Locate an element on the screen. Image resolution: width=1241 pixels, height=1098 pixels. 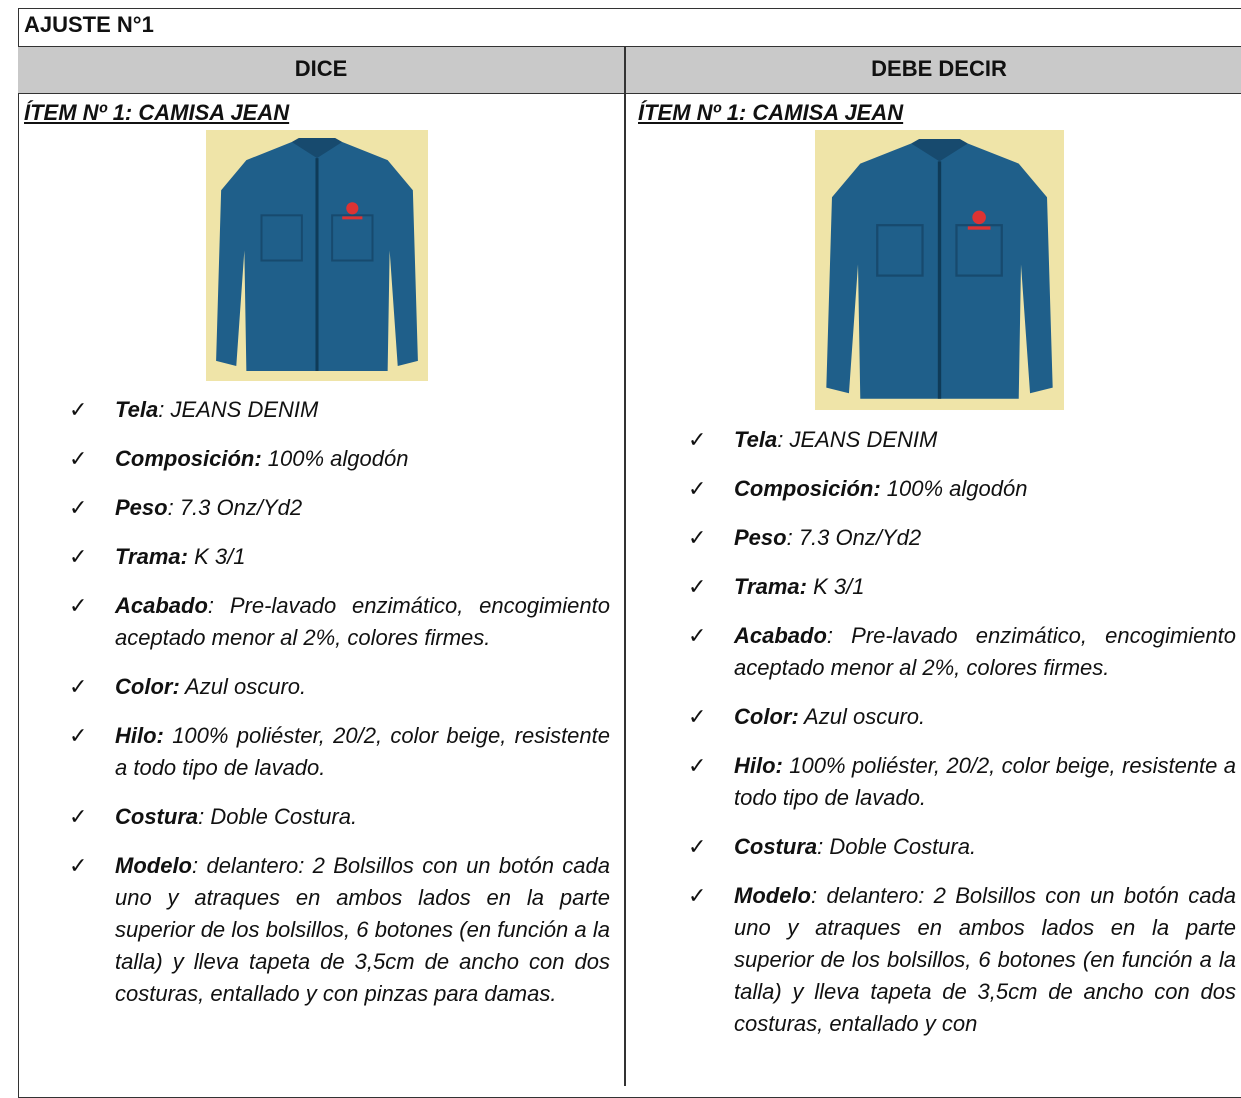
header-row: DICE DEBE DECIR is located at coordinates (629, 70).